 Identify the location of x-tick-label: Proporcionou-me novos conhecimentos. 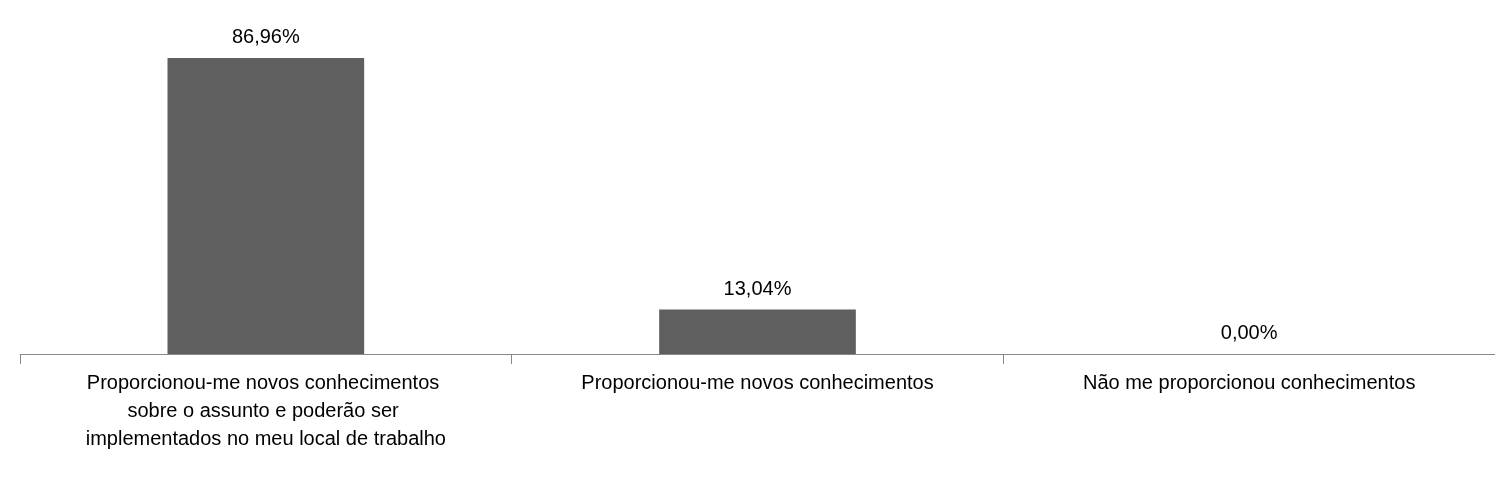
(757, 382).